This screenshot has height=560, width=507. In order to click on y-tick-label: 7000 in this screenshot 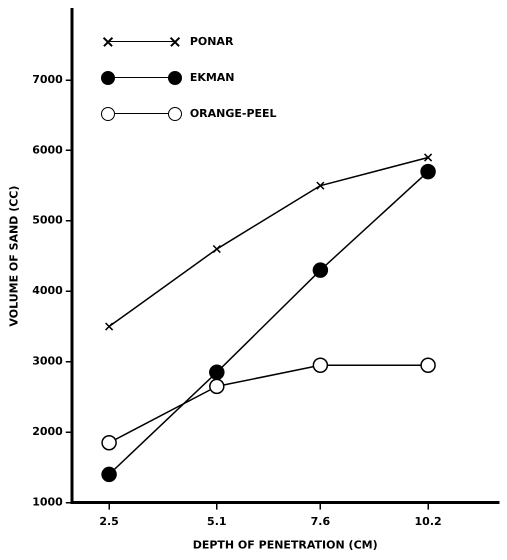, I will do `click(48, 79)`.